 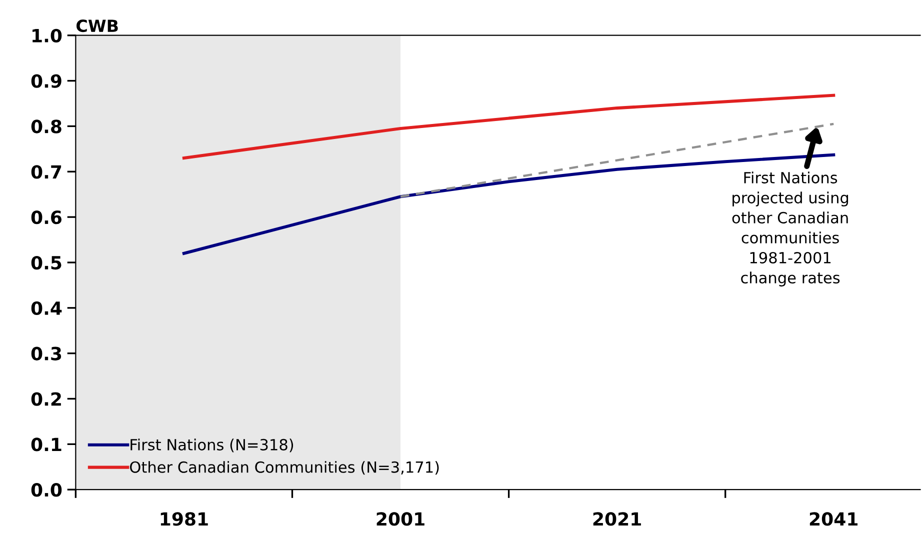 What do you see at coordinates (97, 26) in the screenshot?
I see `y-axis-title: CWB` at bounding box center [97, 26].